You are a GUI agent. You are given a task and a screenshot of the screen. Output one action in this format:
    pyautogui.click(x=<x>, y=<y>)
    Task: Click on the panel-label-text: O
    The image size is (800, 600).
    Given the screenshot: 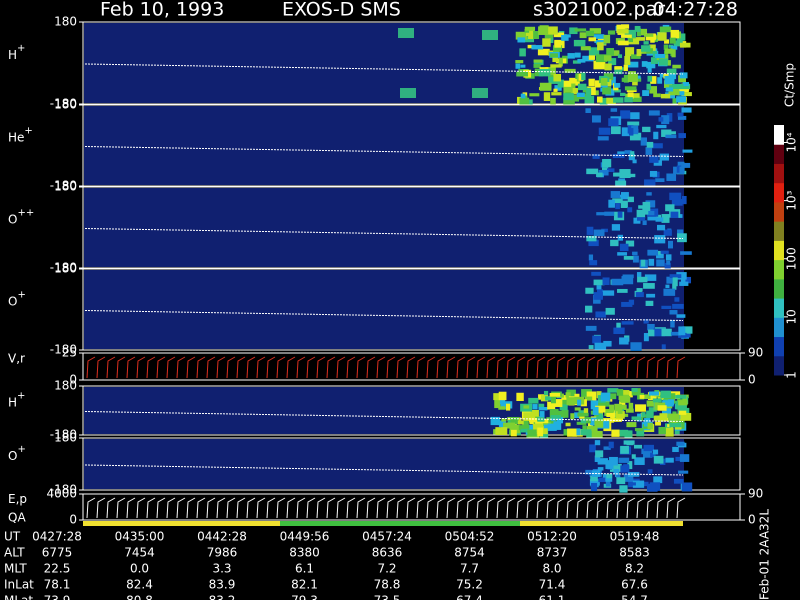 What is the action you would take?
    pyautogui.click(x=12, y=456)
    